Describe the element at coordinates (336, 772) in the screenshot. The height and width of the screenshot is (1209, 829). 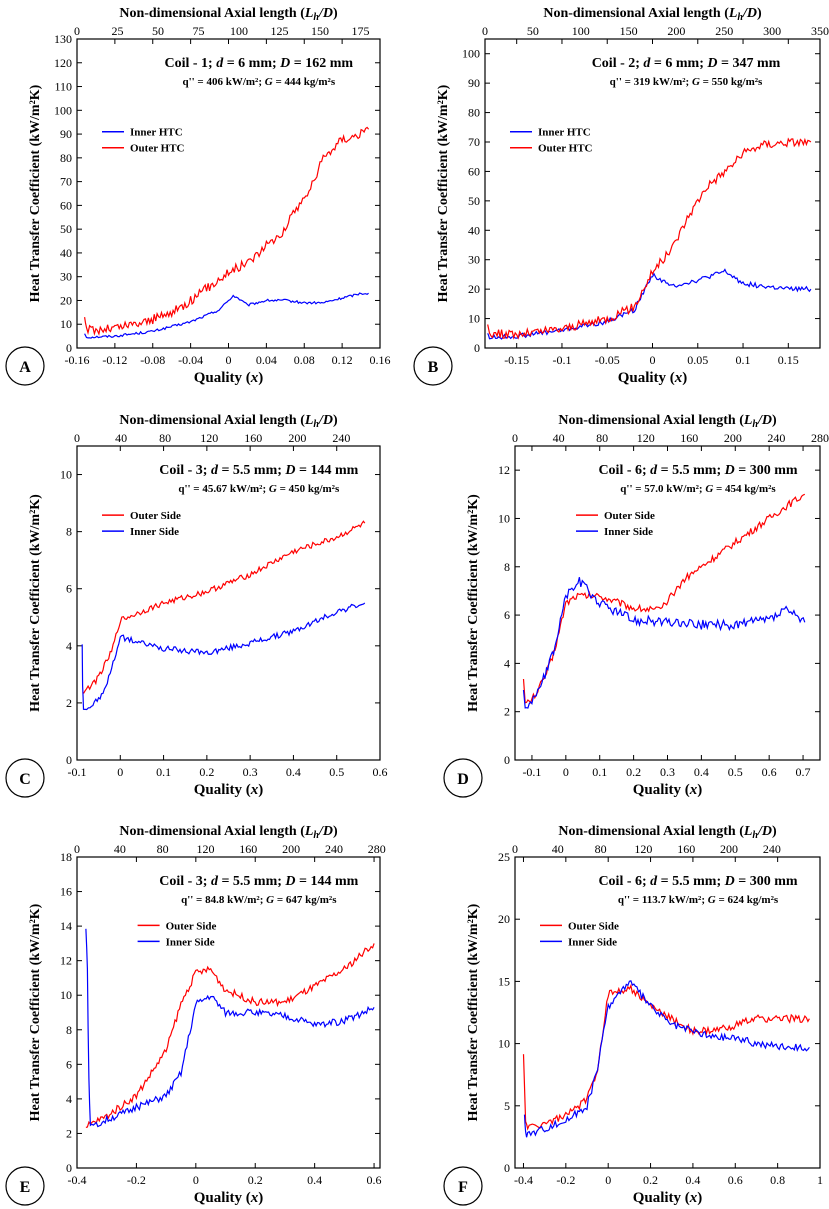
I see `x-tick-label: 0.5` at that location.